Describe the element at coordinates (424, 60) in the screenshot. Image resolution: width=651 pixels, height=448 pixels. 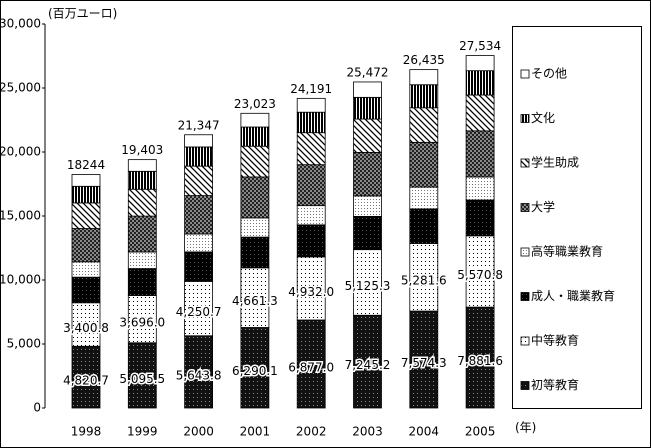
I see `total-label: 26,435` at that location.